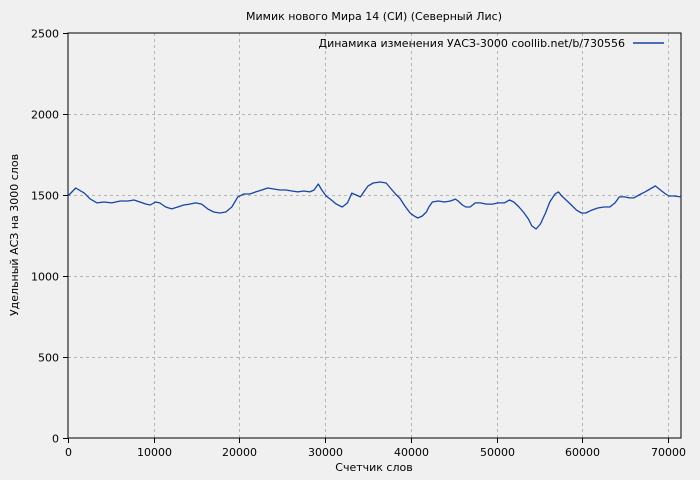 The image size is (700, 480). What do you see at coordinates (411, 452) in the screenshot?
I see `x-tick-label: 40000` at bounding box center [411, 452].